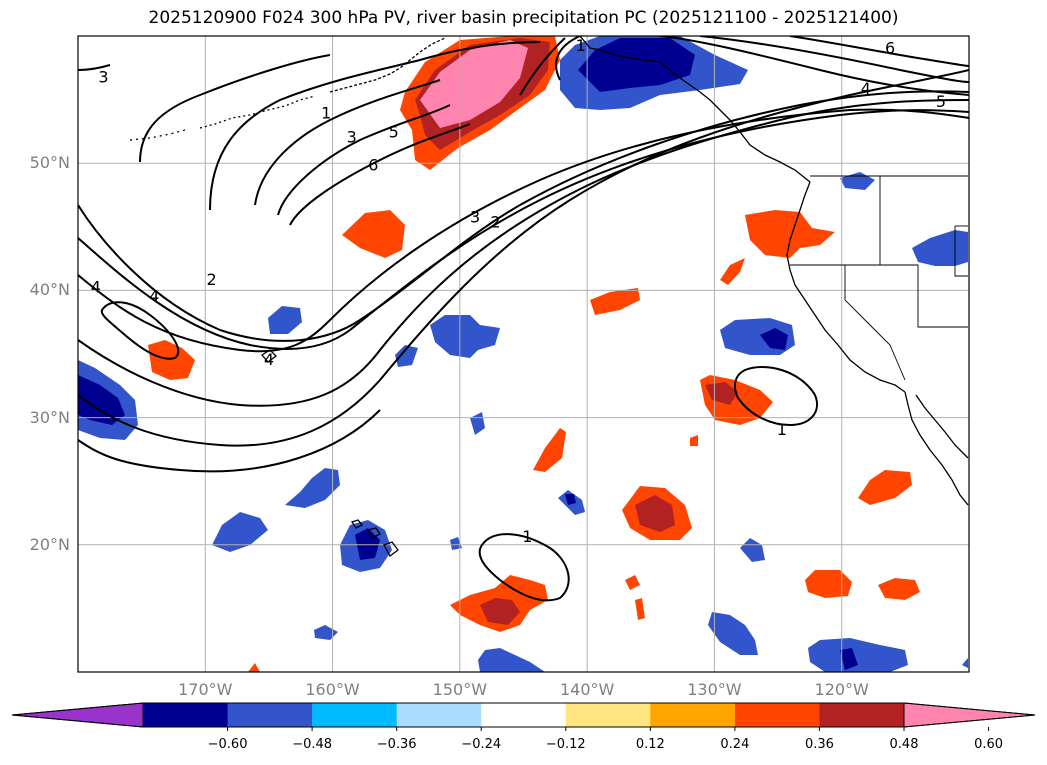  What do you see at coordinates (227, 744) in the screenshot?
I see `colorbar-tick-label-0: −0.60` at bounding box center [227, 744].